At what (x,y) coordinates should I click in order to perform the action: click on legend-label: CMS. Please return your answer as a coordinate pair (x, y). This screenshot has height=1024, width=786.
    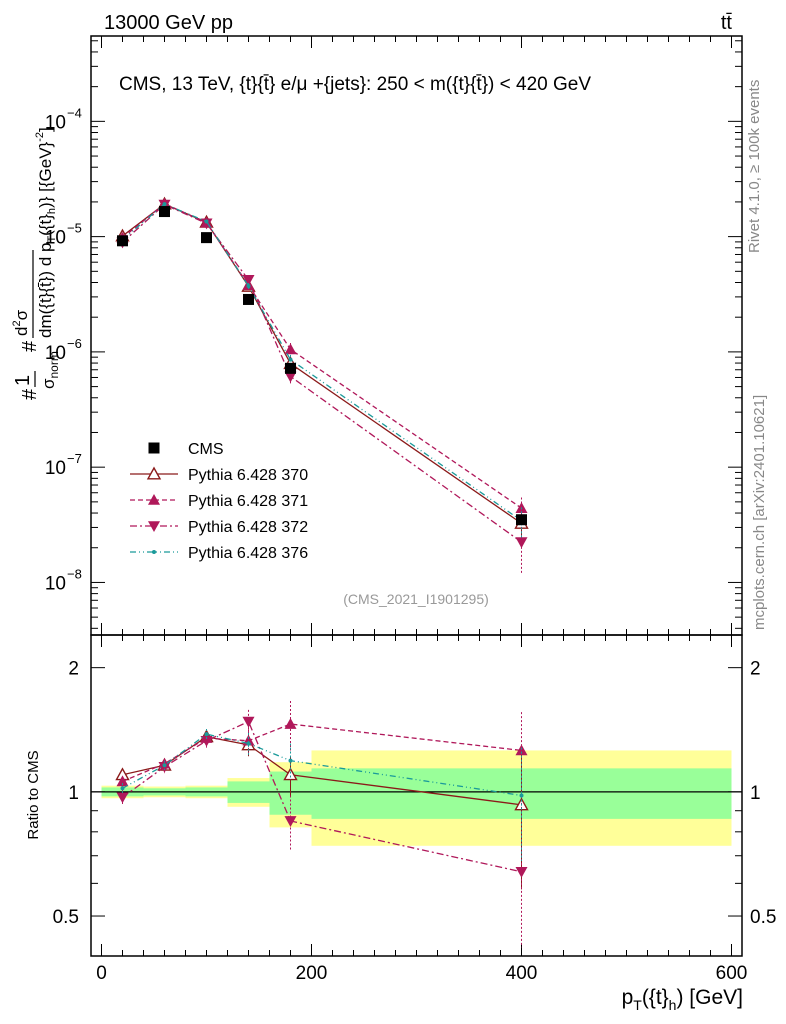
    Looking at the image, I should click on (206, 449).